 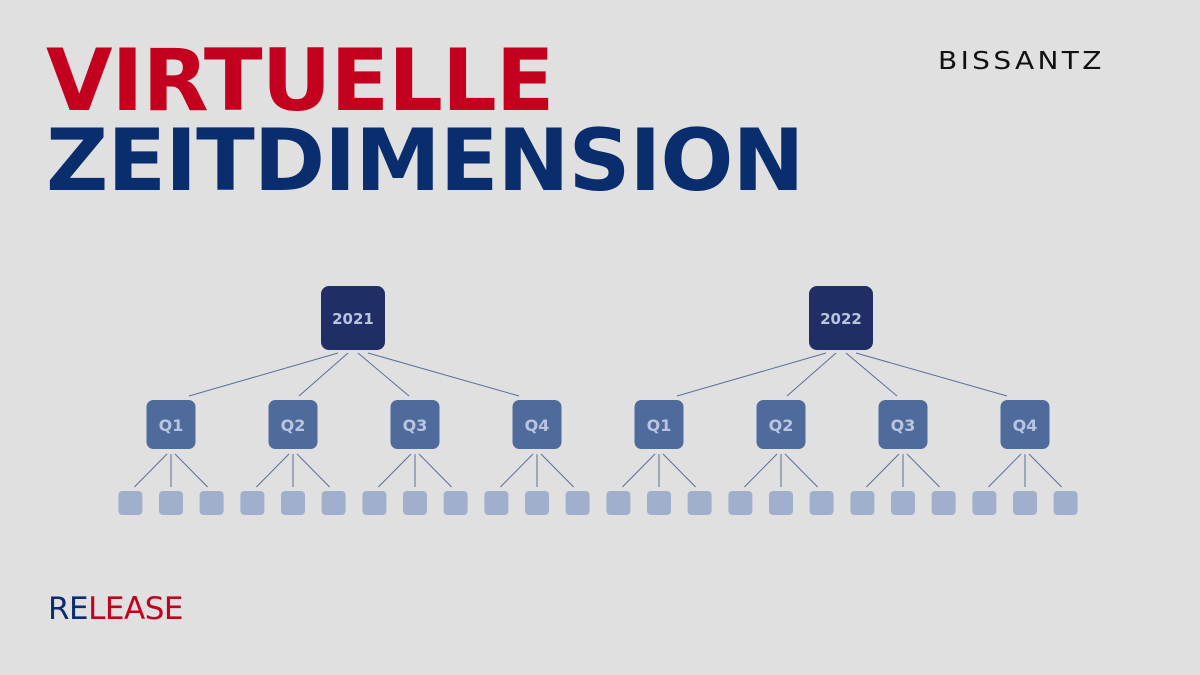 I want to click on year-node-2021, so click(x=353, y=318).